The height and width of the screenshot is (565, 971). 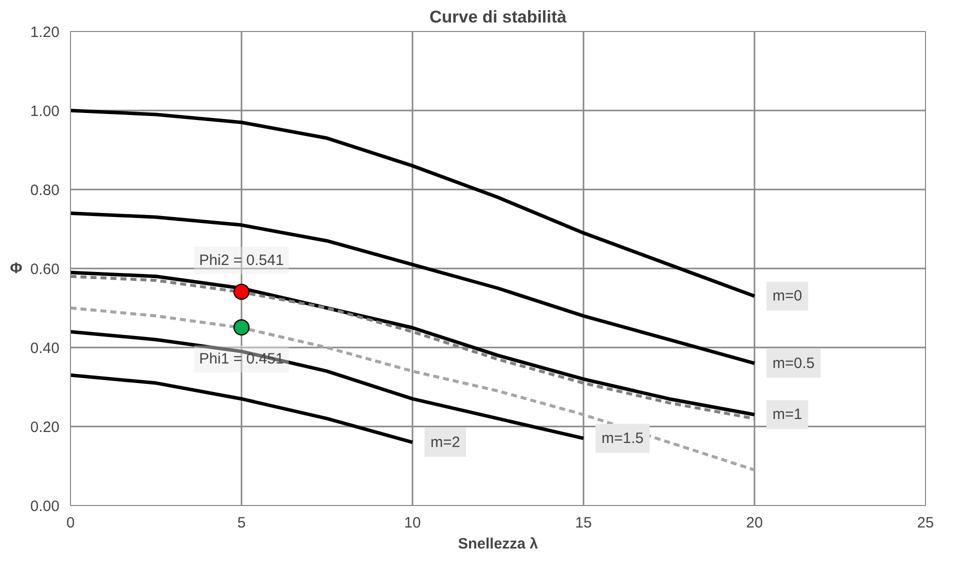 What do you see at coordinates (787, 415) in the screenshot?
I see `series-label: m=1` at bounding box center [787, 415].